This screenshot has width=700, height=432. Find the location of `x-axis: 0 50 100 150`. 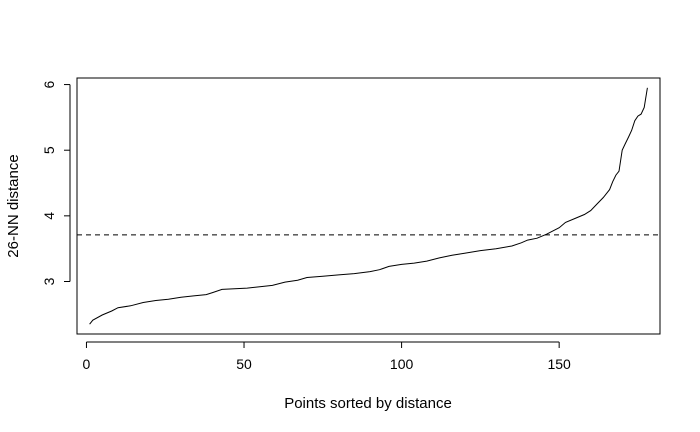

x-axis: 0 50 100 150 is located at coordinates (327, 356).